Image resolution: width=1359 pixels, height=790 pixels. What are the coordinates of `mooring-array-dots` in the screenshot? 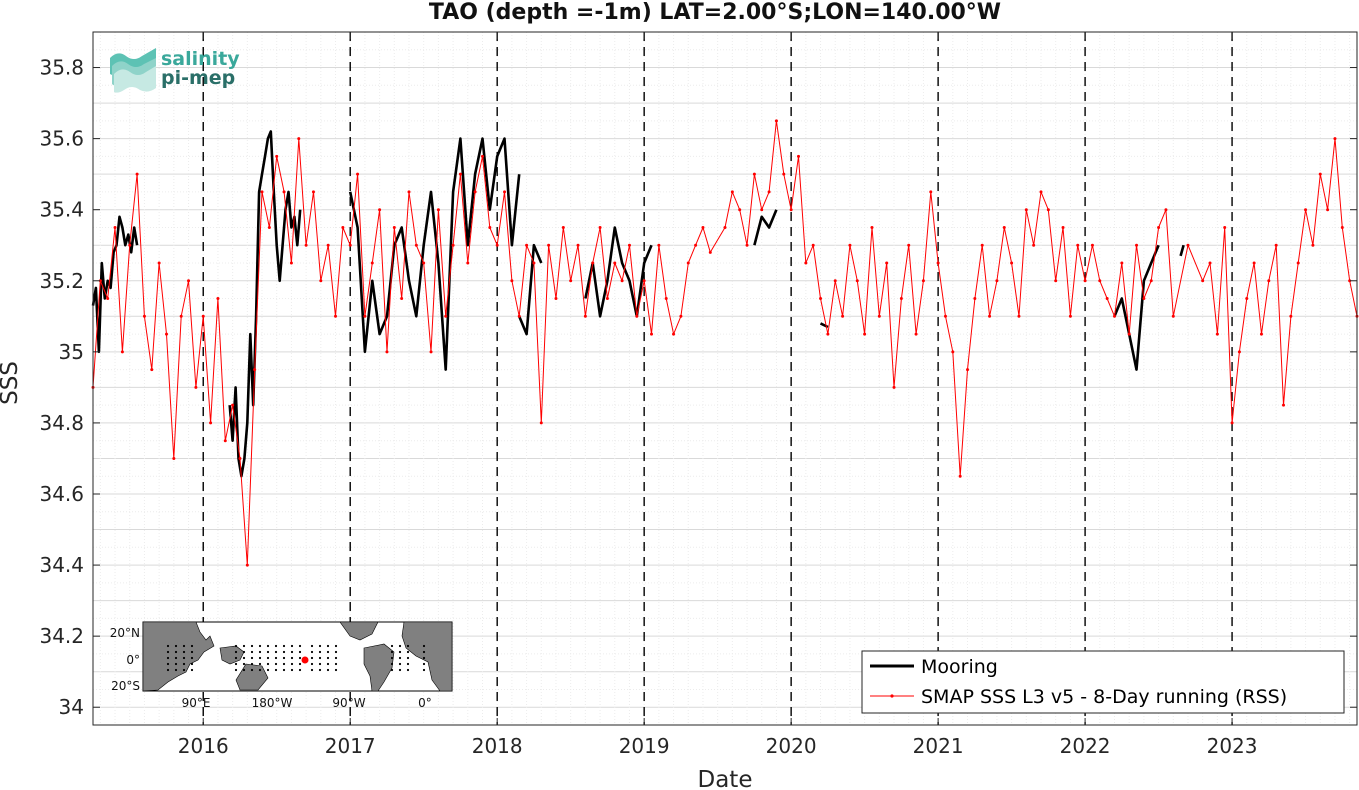 It's located at (296, 658).